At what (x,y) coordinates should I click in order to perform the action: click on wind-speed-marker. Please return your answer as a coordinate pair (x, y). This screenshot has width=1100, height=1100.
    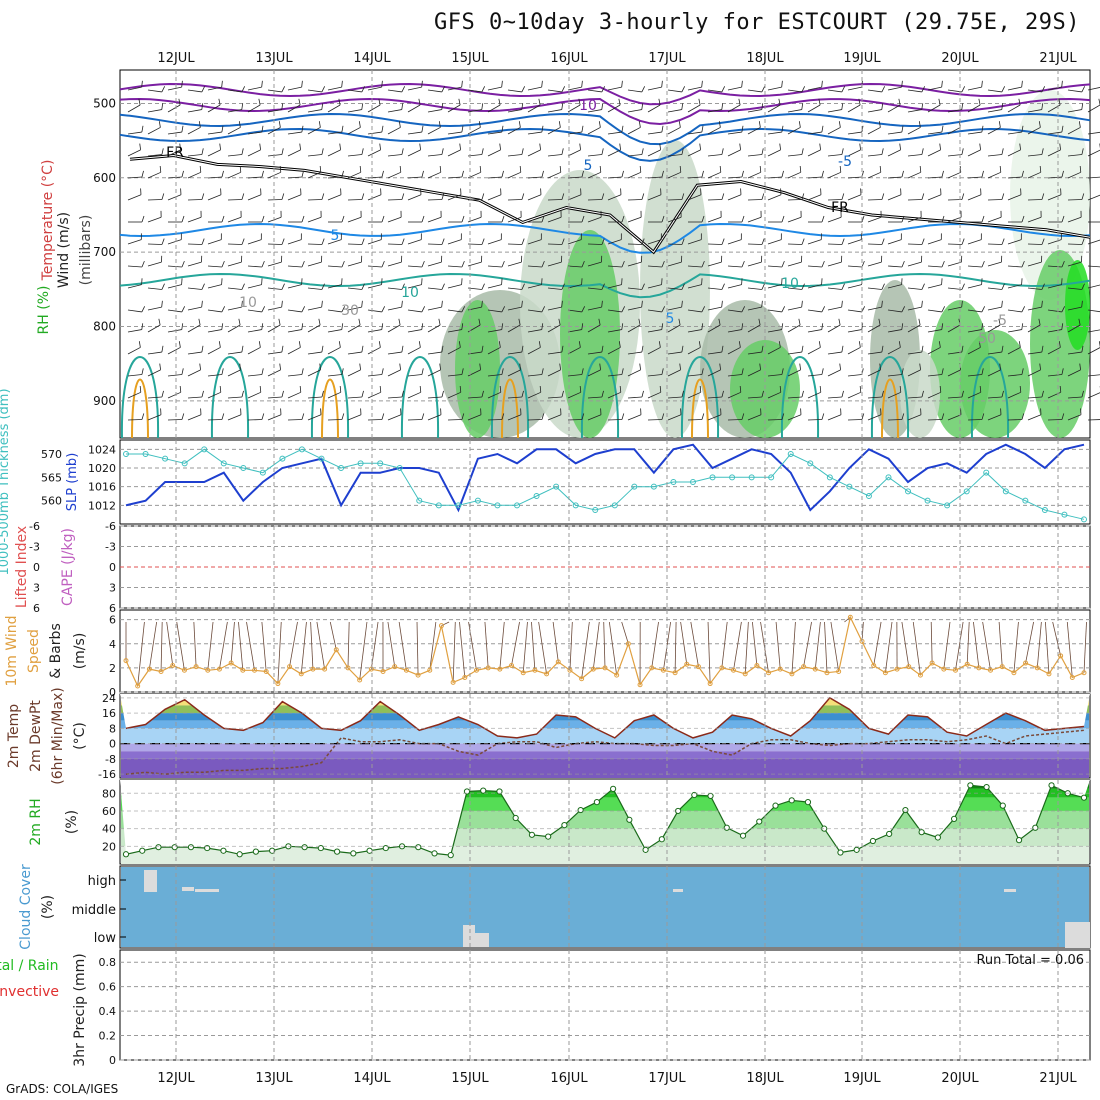
    Looking at the image, I should click on (173, 665).